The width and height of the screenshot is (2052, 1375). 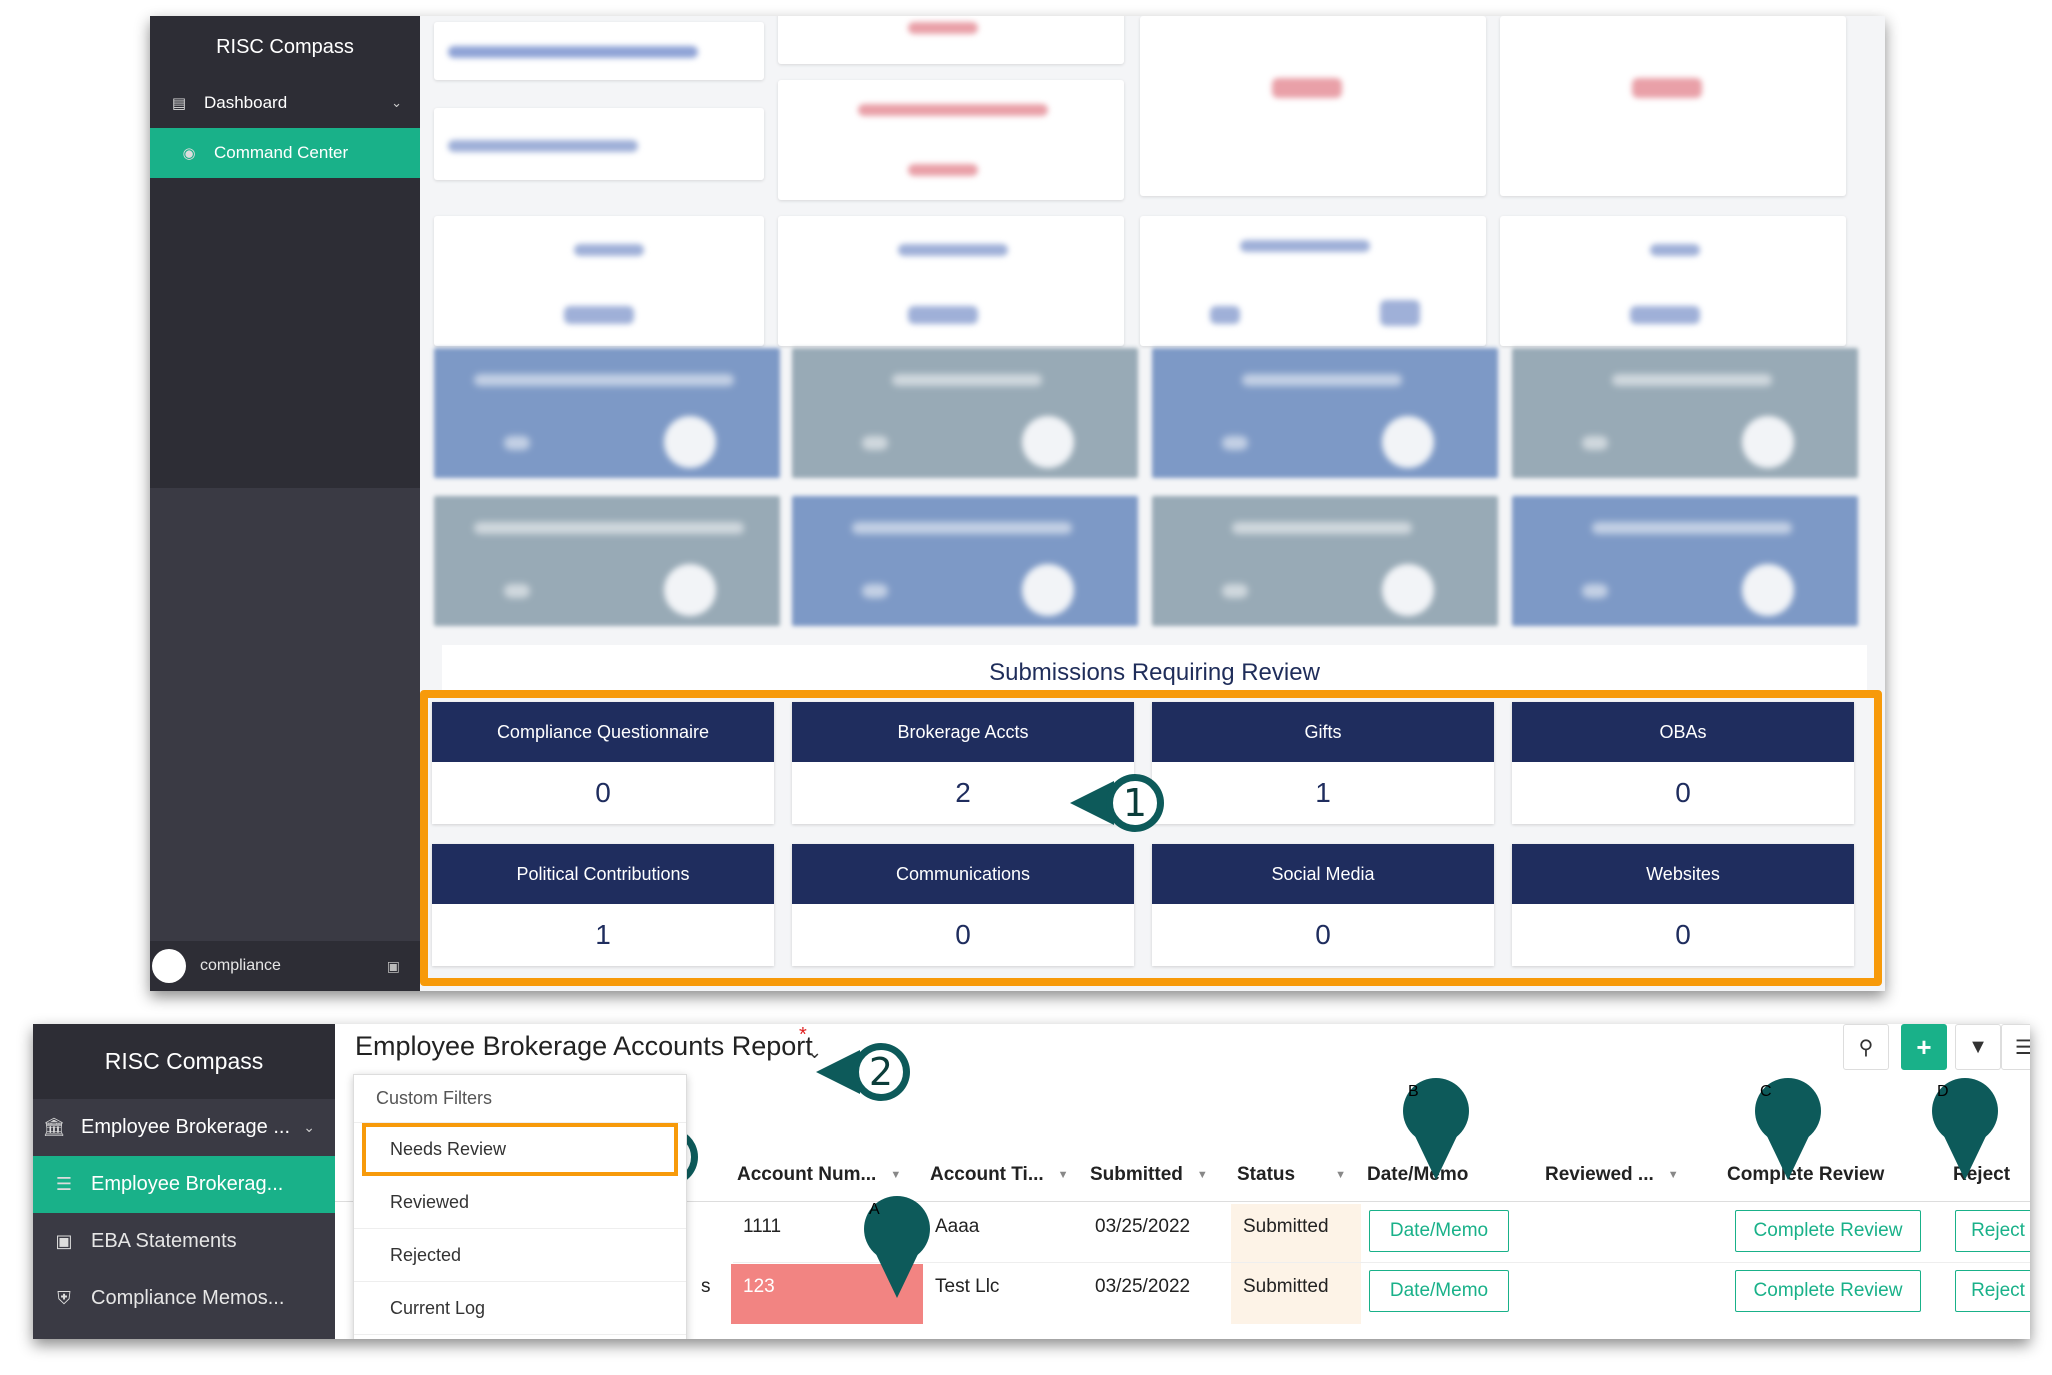 I want to click on sidebar-footer: compliance ▣, so click(x=285, y=966).